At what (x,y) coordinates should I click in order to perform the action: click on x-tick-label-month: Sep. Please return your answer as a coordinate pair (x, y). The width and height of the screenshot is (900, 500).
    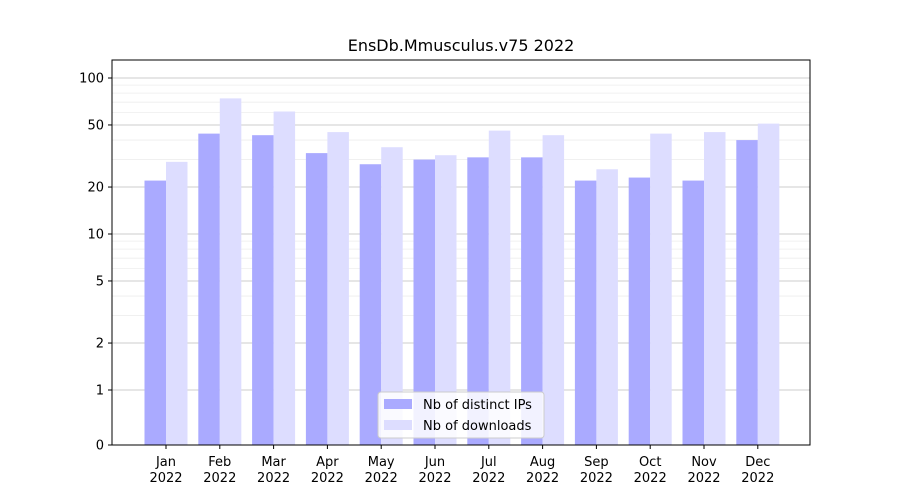
    Looking at the image, I should click on (596, 462).